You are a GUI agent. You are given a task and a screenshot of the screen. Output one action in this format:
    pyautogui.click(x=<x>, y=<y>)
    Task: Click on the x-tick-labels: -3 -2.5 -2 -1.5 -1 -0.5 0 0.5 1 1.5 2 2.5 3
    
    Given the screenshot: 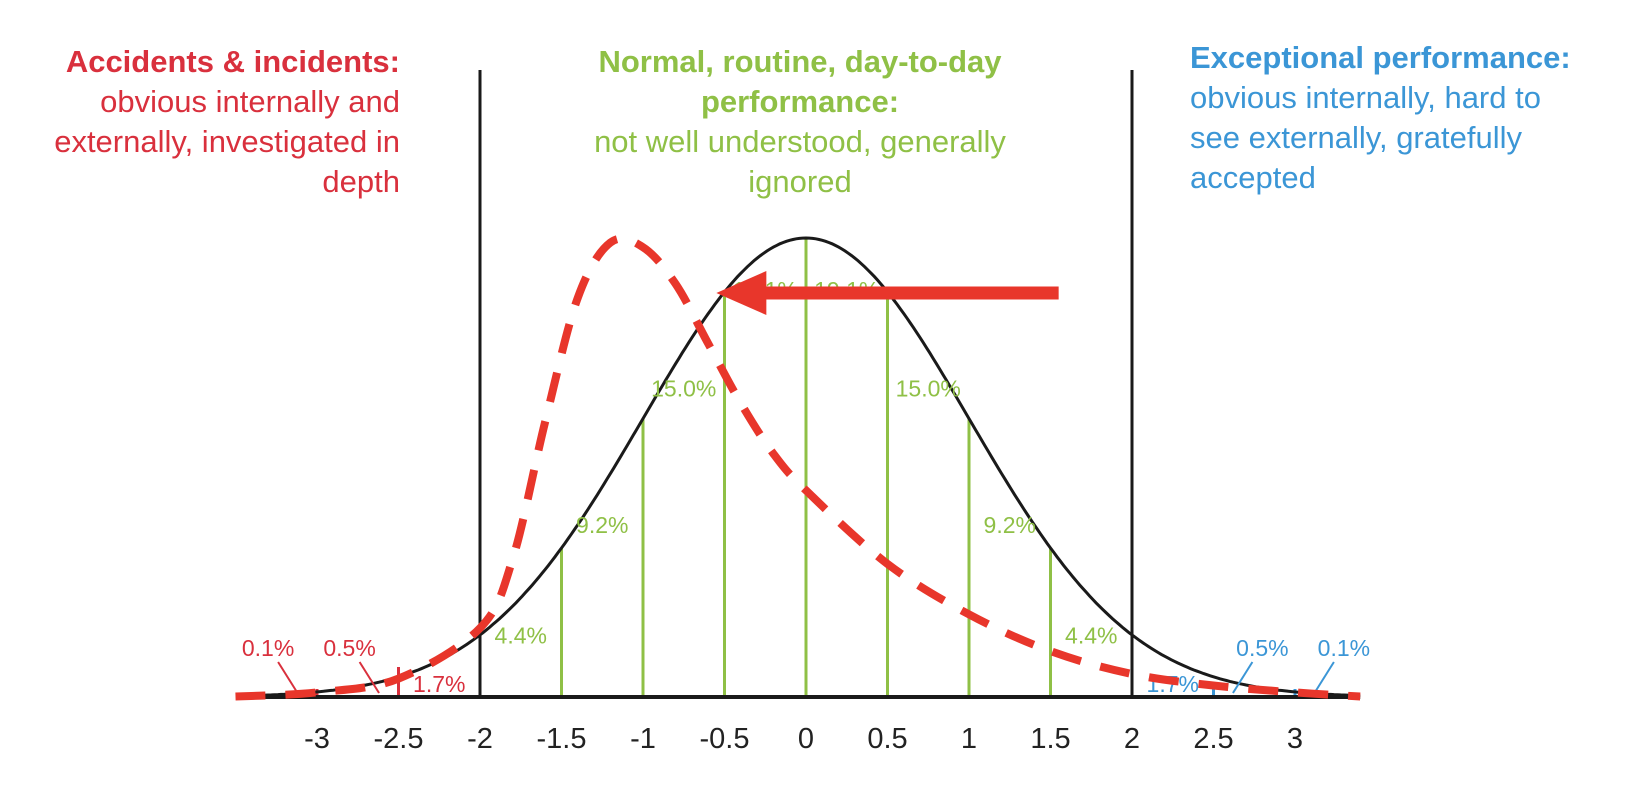 What is the action you would take?
    pyautogui.click(x=803, y=739)
    